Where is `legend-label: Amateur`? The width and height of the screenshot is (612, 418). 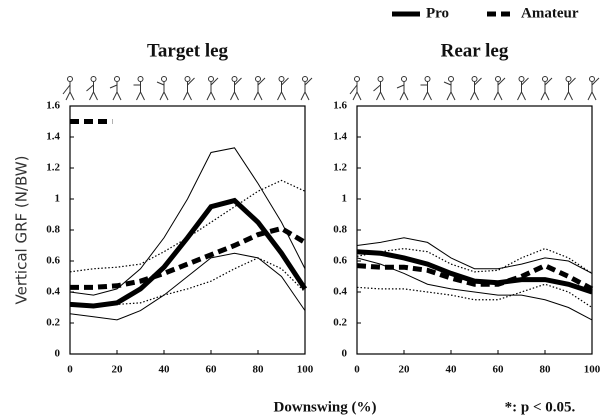 legend-label: Amateur is located at coordinates (550, 13).